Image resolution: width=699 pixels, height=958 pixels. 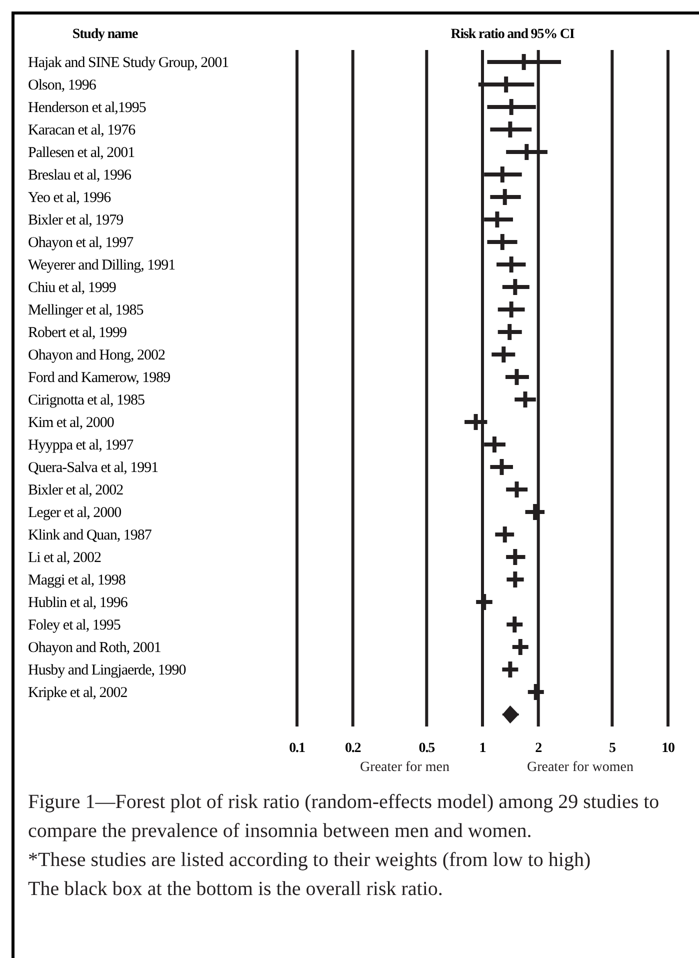 I want to click on y-tick-label: Robert et al, 1999, so click(x=77, y=333).